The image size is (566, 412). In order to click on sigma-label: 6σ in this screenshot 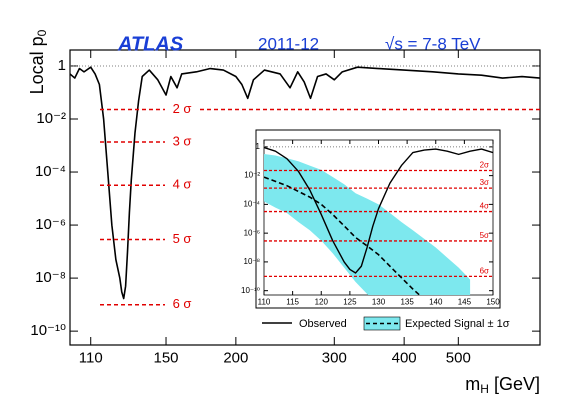, I will do `click(484, 270)`.